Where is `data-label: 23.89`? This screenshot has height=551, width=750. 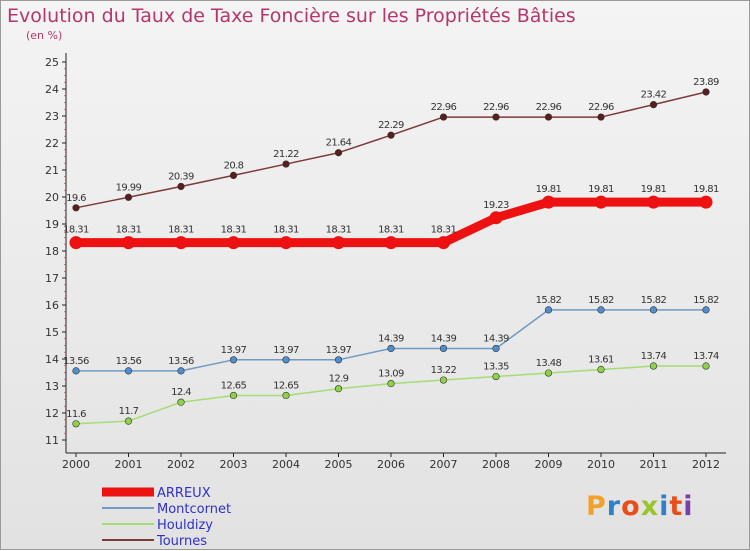 data-label: 23.89 is located at coordinates (706, 82).